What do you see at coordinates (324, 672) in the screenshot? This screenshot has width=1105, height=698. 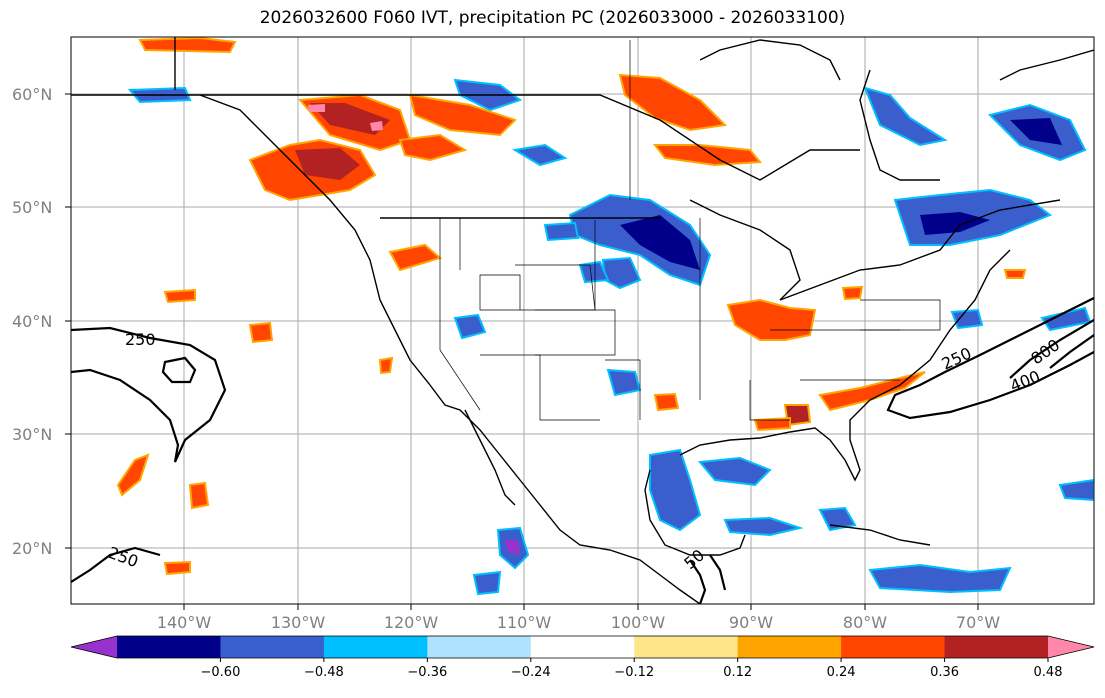 I see `colorbar-tick-label: −0.48` at bounding box center [324, 672].